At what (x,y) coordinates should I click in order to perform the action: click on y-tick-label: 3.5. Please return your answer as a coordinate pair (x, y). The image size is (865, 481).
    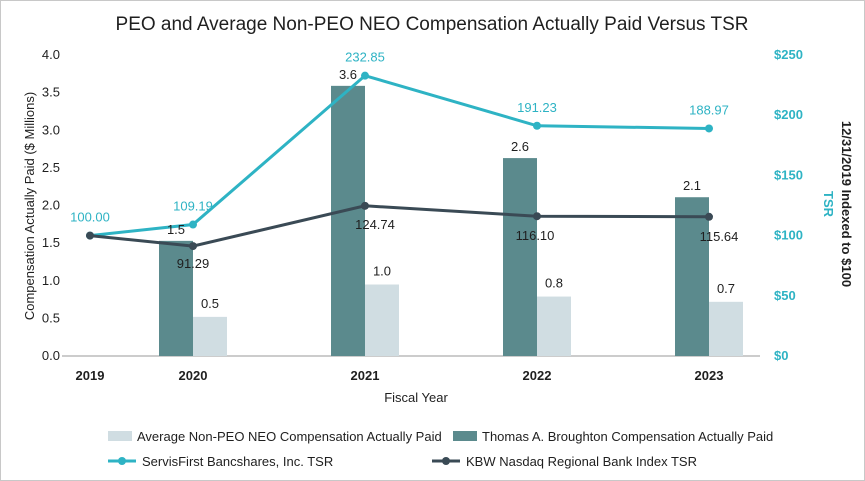
    Looking at the image, I should click on (51, 92).